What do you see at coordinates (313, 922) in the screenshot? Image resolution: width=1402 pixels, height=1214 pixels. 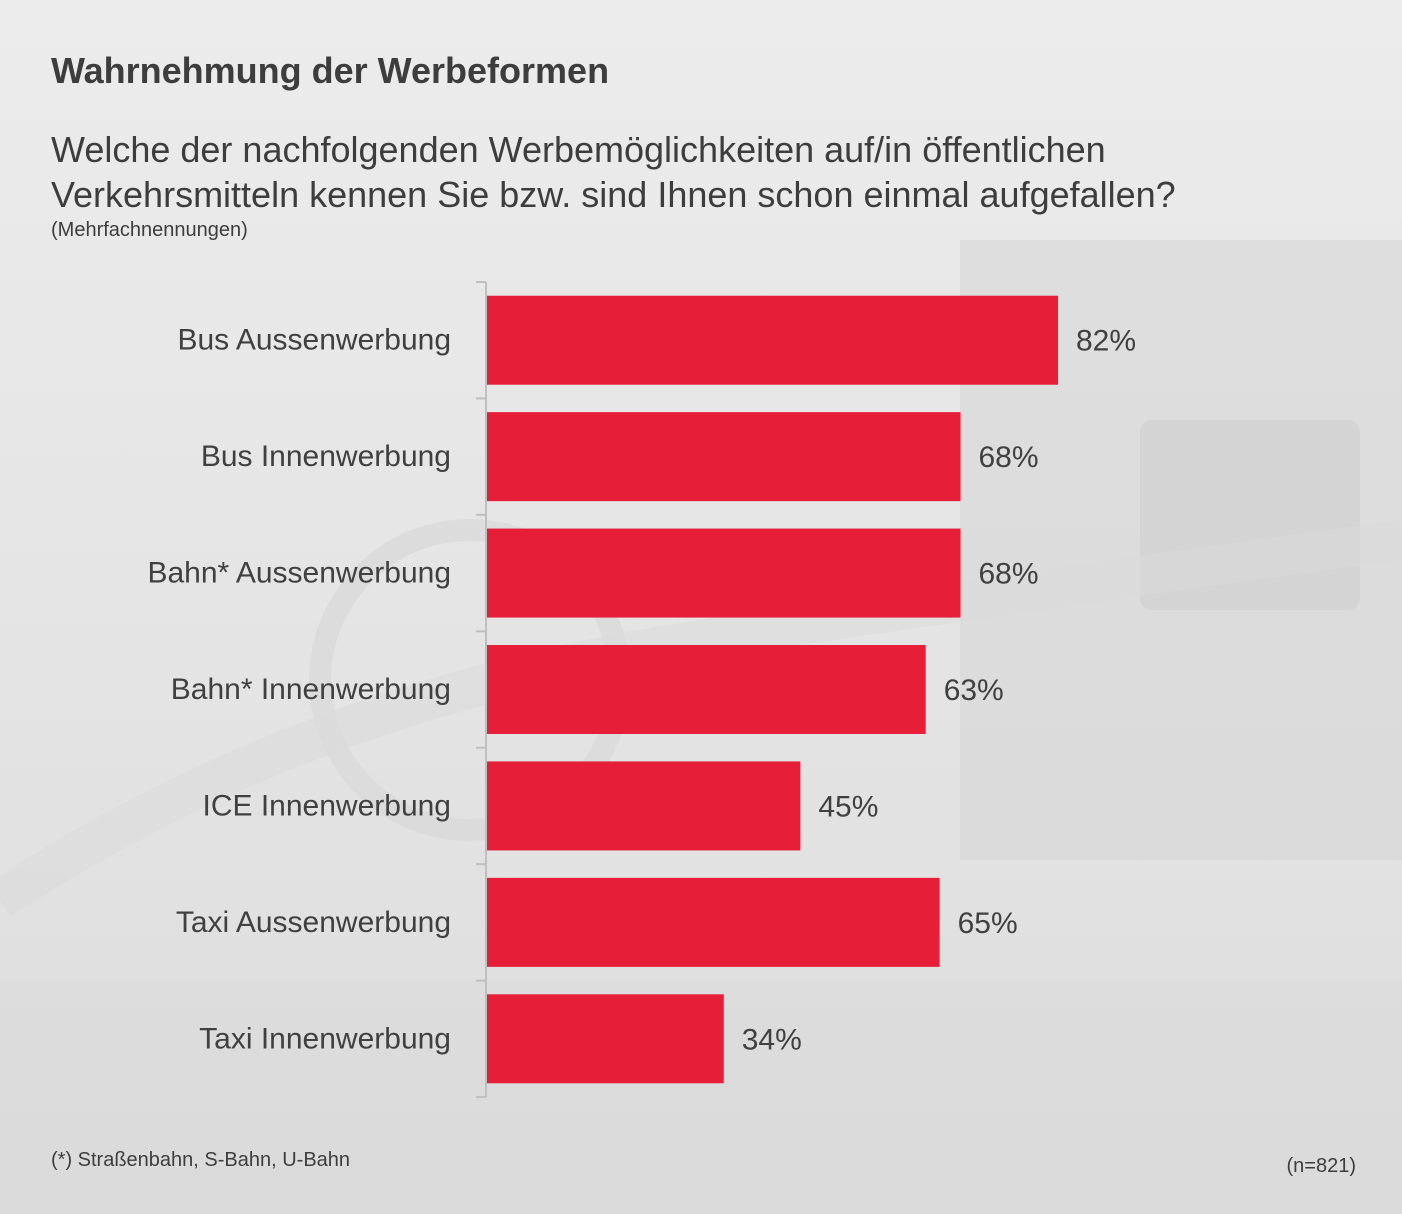 I see `category-label: Taxi Aussenwerbung` at bounding box center [313, 922].